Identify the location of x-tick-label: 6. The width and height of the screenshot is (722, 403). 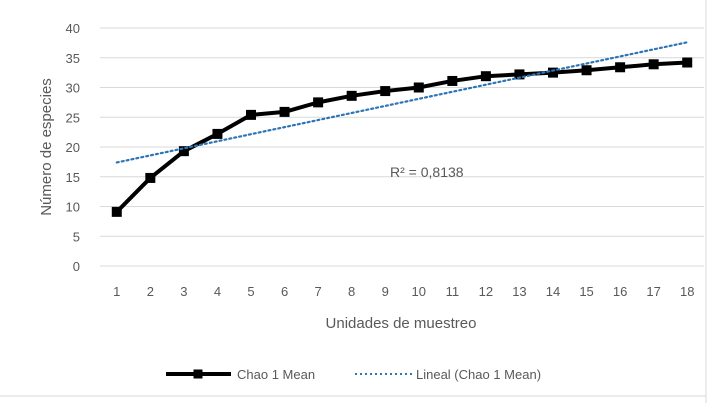
(284, 291).